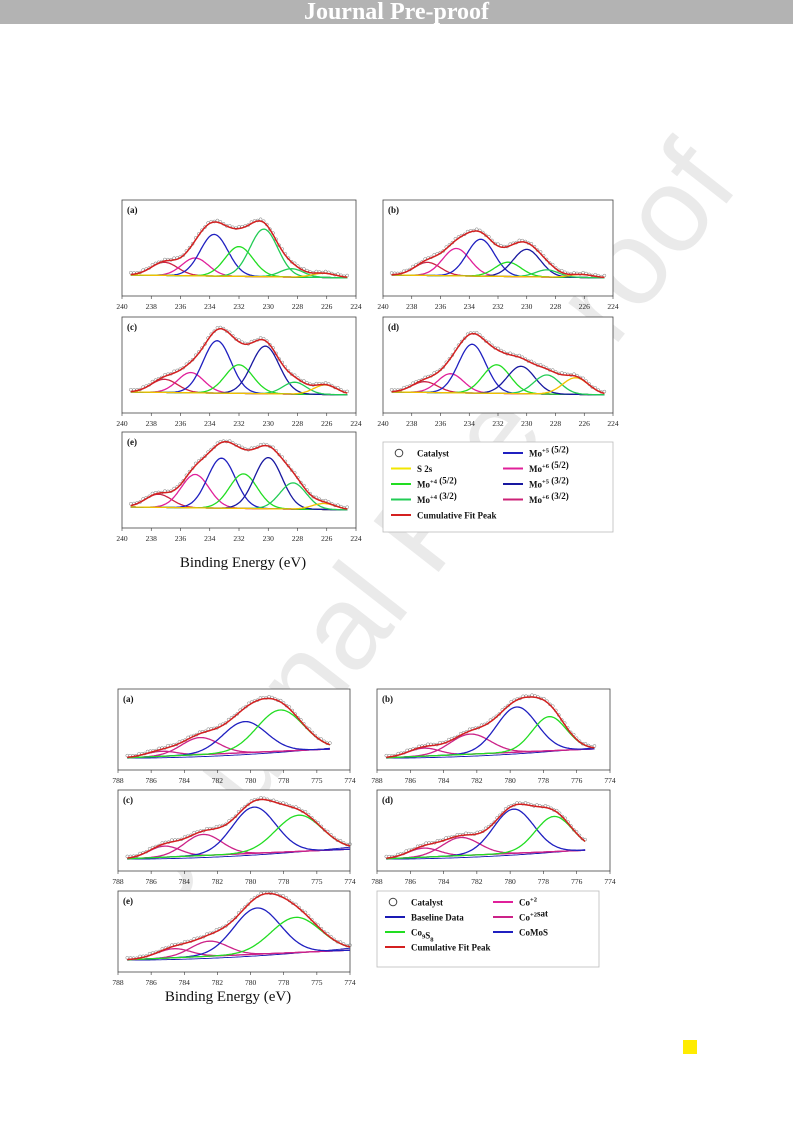 The height and width of the screenshot is (1121, 793). Describe the element at coordinates (444, 516) in the screenshot. I see `legend-item-fit: Cumulative Fit Peak` at that location.